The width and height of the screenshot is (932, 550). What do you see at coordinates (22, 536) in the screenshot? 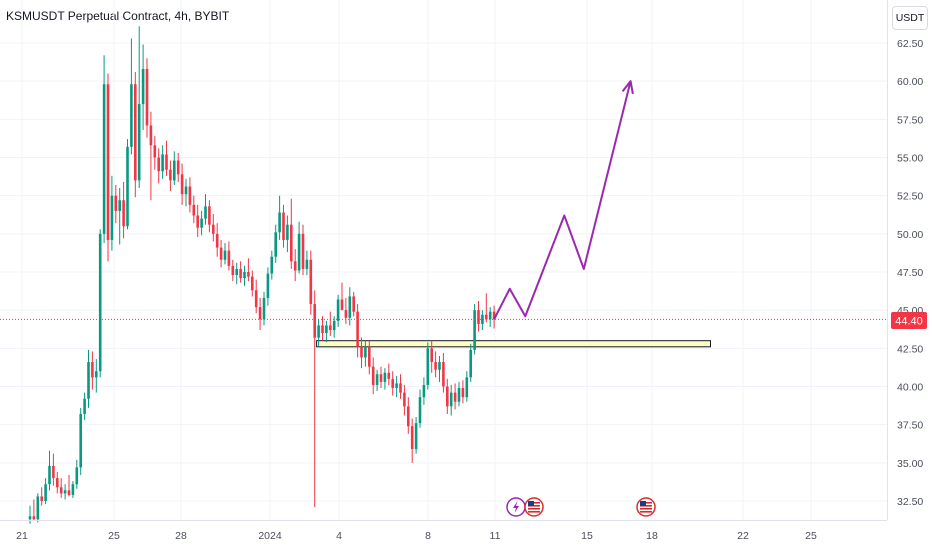
I see `x-tick-label: 21` at bounding box center [22, 536].